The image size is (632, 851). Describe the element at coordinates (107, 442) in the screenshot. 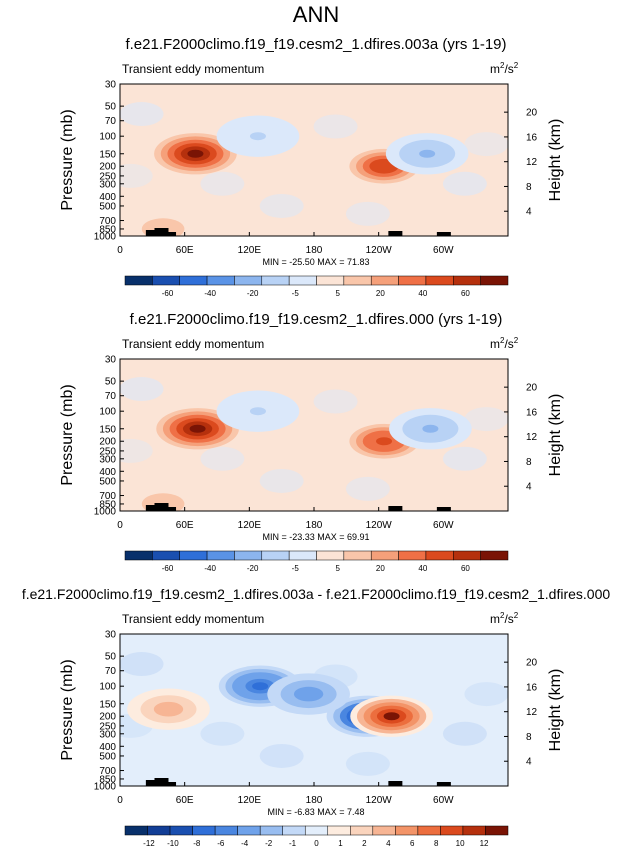

I see `y-tick-label: 200` at that location.